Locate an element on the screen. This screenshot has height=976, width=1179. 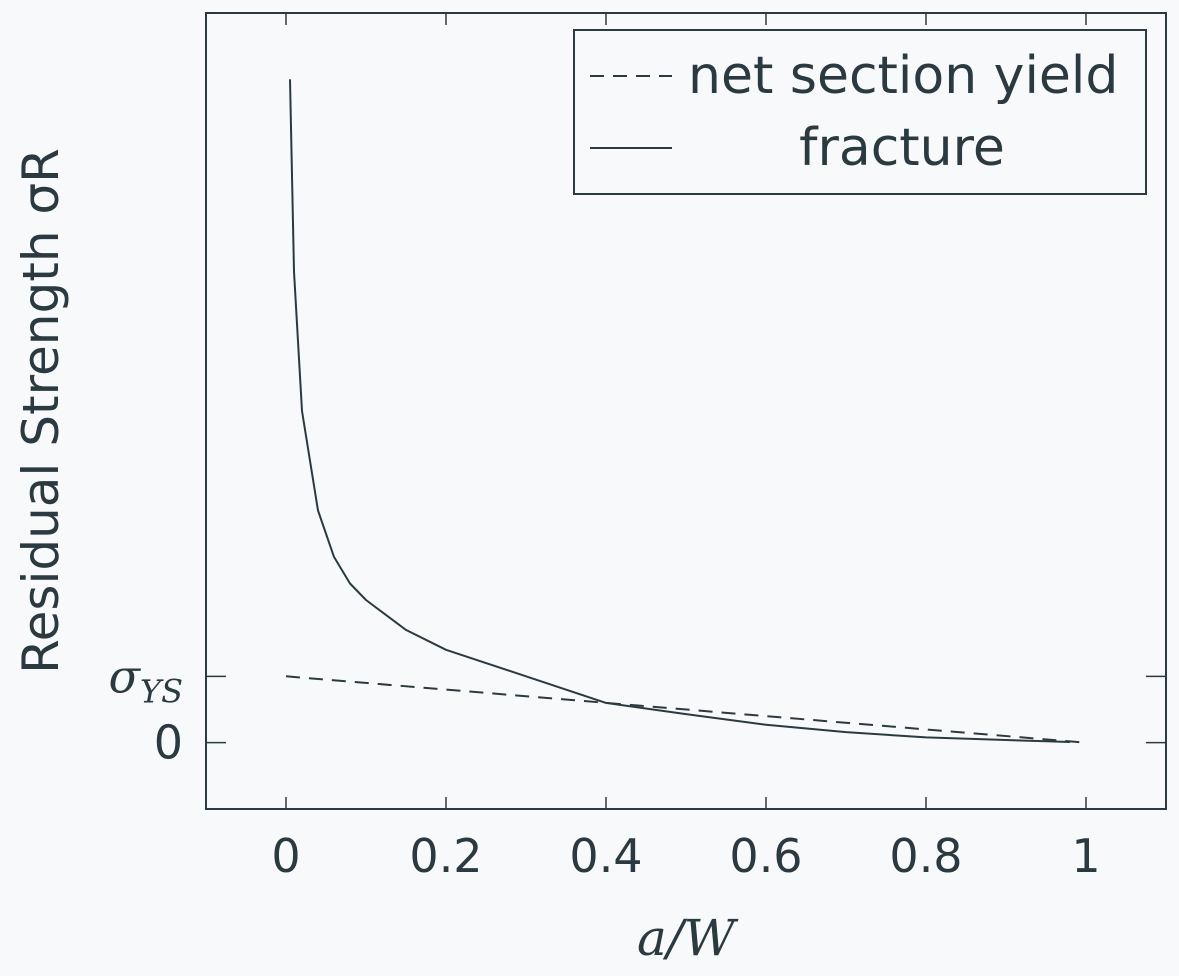
x-axis-title: a/W is located at coordinates (688, 938).